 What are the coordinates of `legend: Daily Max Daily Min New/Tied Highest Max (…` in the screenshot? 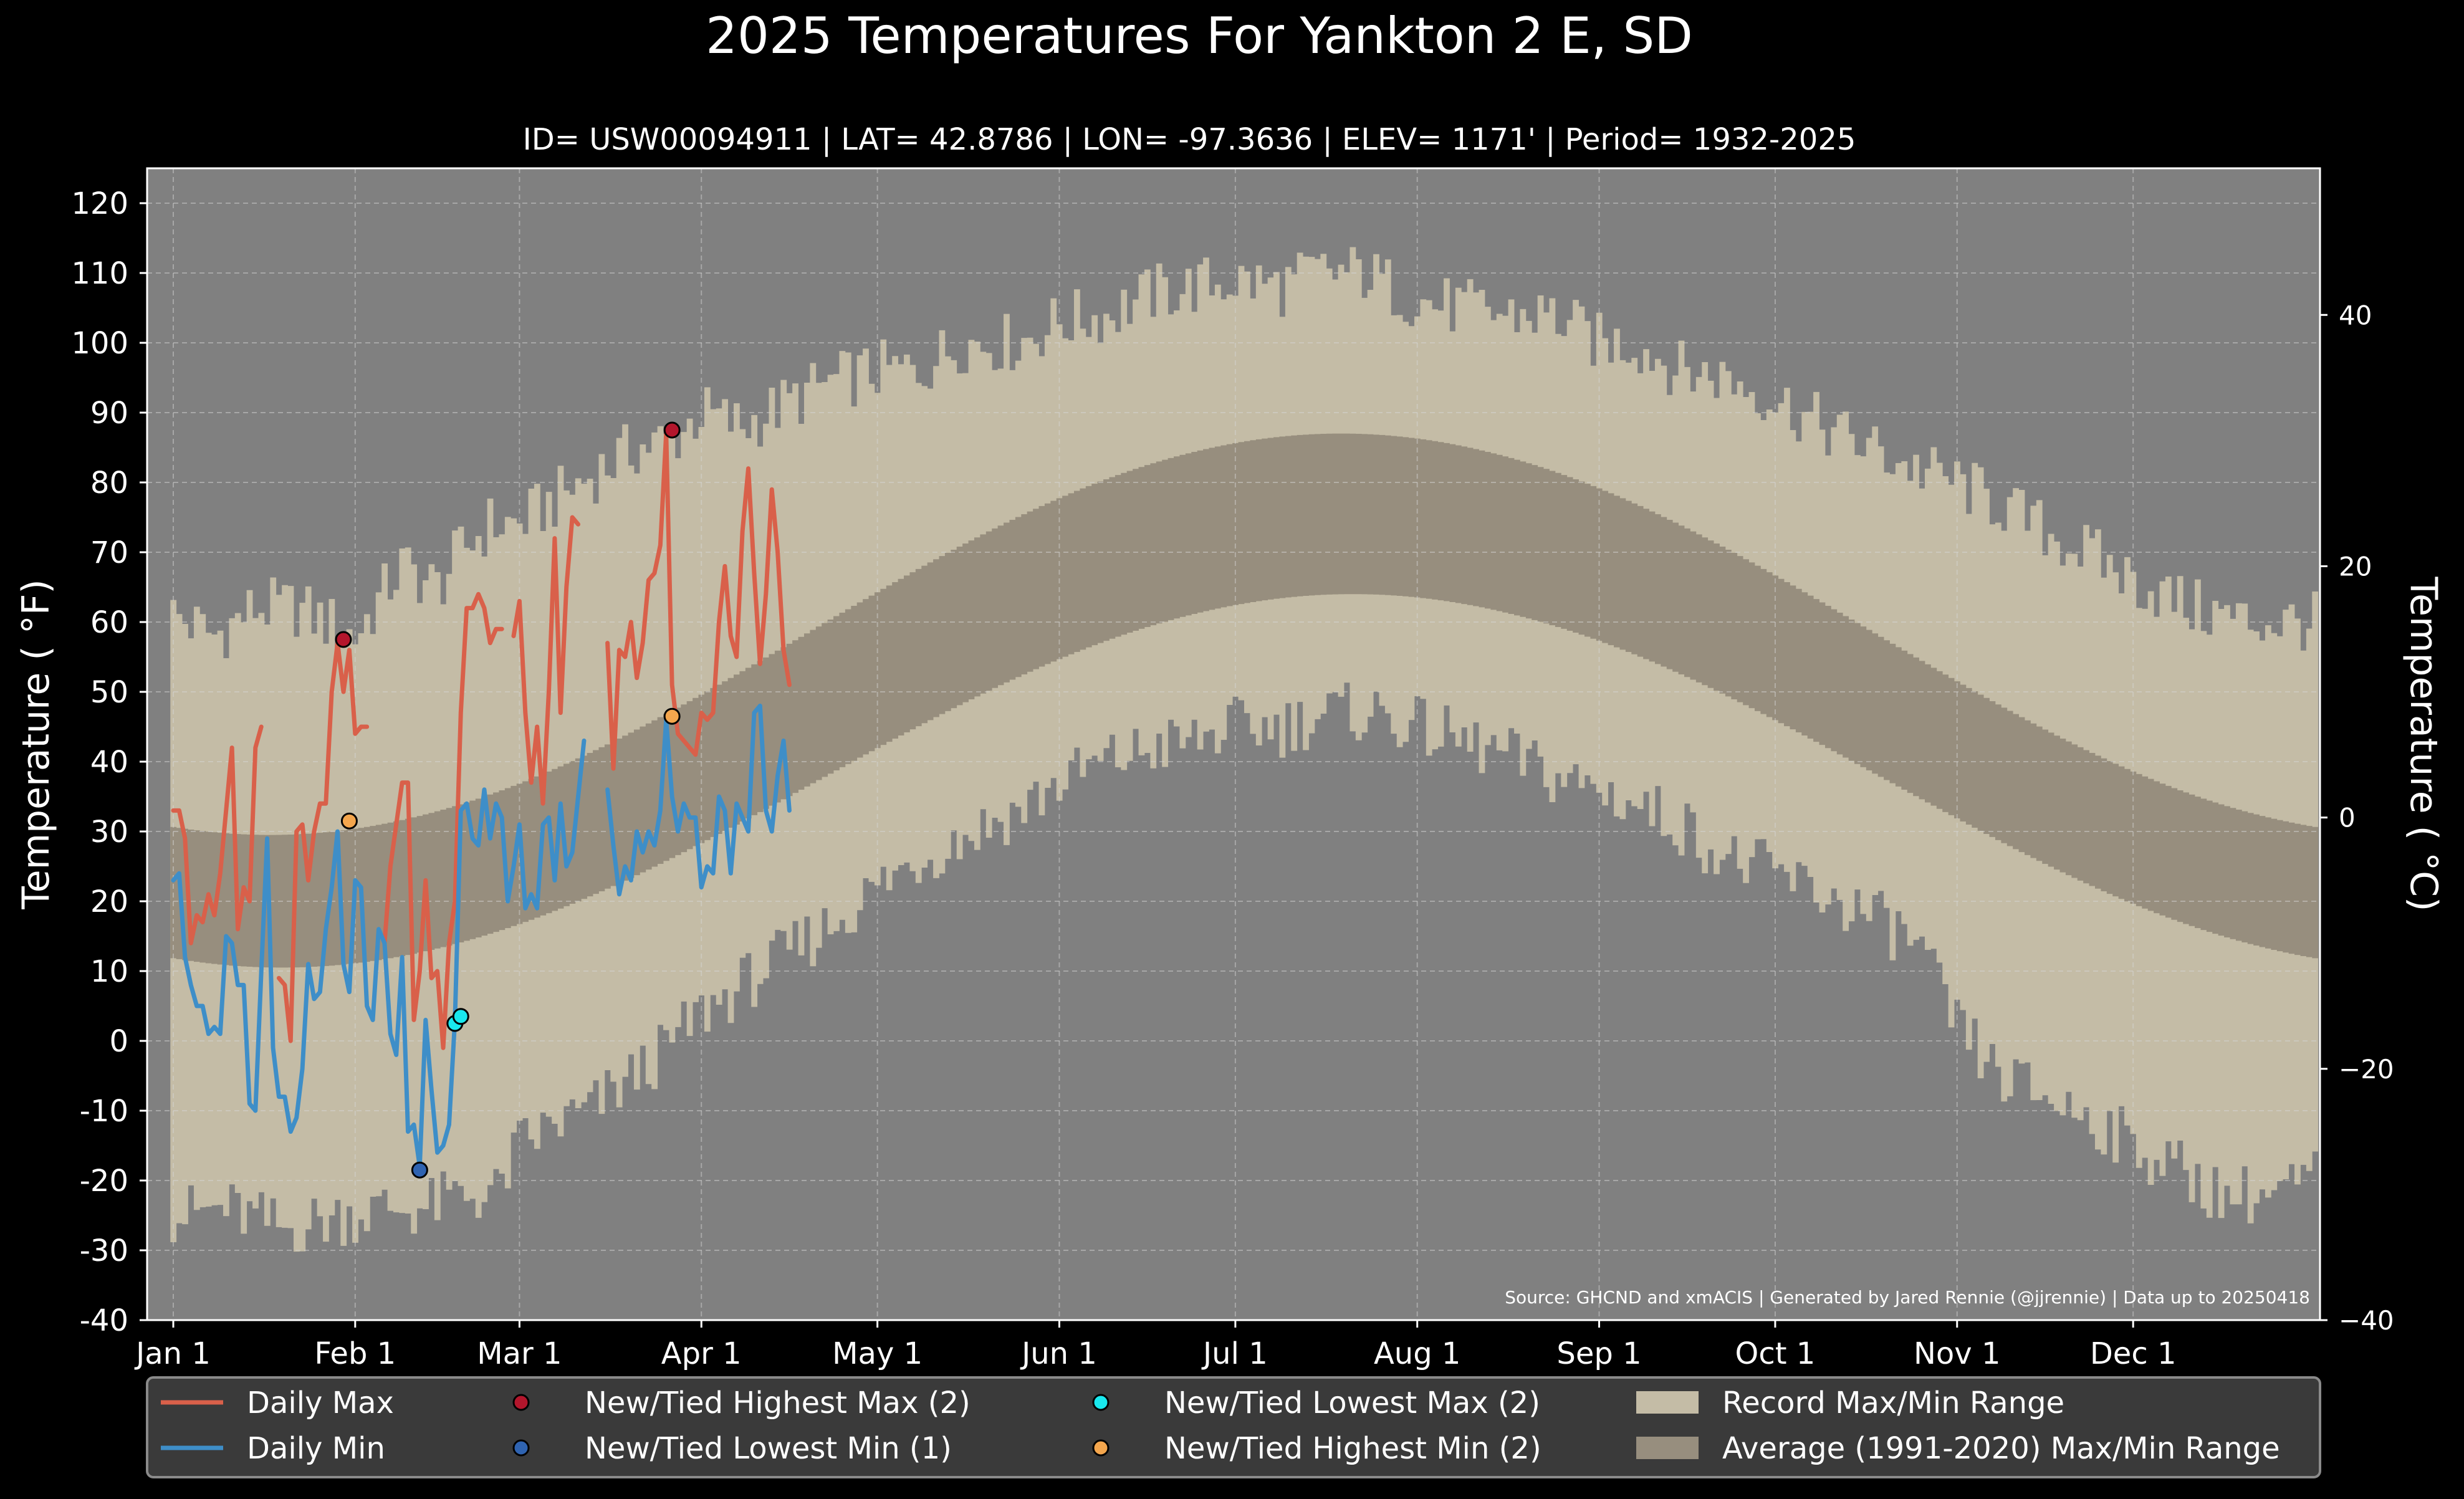 It's located at (1233, 1427).